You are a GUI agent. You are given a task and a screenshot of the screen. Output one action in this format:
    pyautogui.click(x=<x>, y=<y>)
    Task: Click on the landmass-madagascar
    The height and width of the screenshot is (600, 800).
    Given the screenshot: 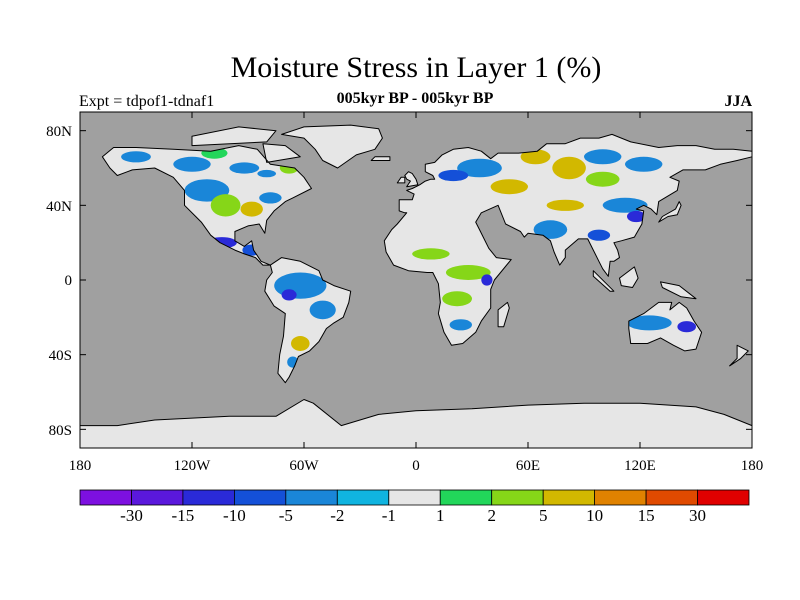 What is the action you would take?
    pyautogui.click(x=504, y=314)
    